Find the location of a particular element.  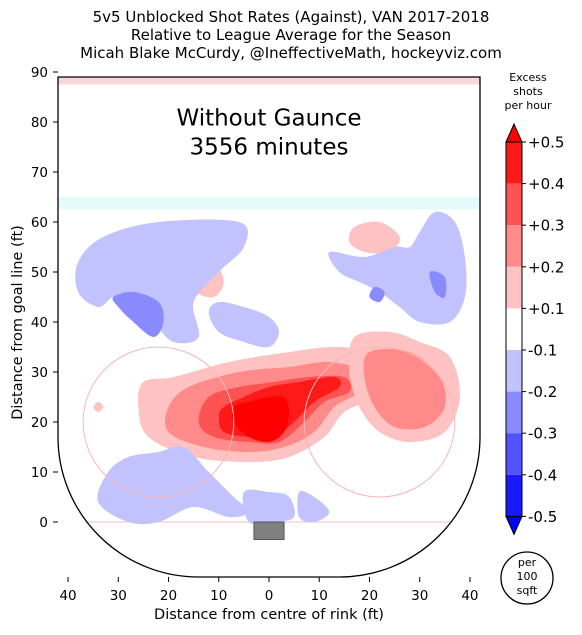

x-tick-label: 0 is located at coordinates (269, 596).